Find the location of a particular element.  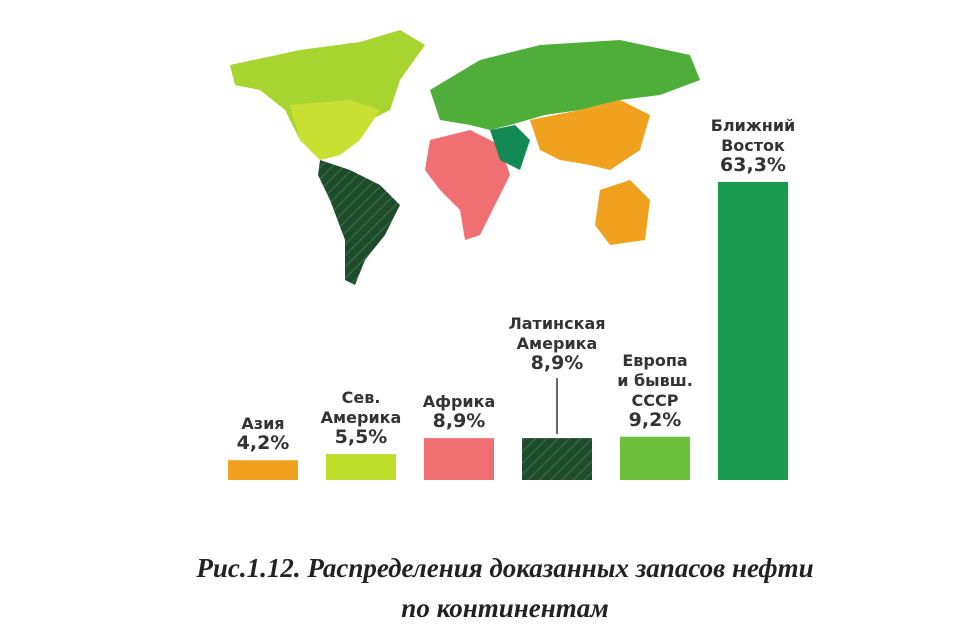

value-label: 4,2% is located at coordinates (263, 443).